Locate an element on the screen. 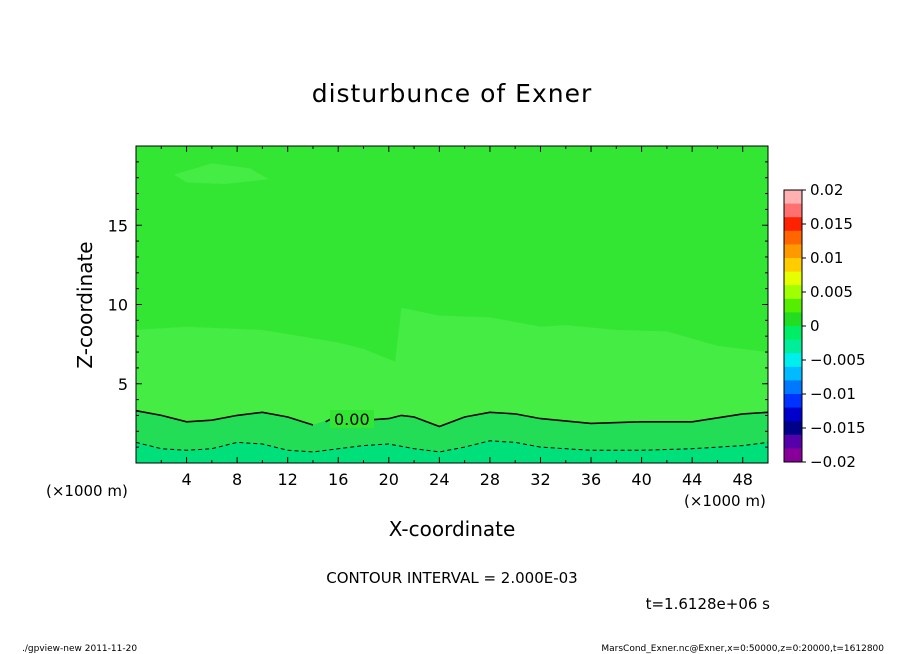 The image size is (904, 654). x-tick-24: 24 is located at coordinates (439, 479).